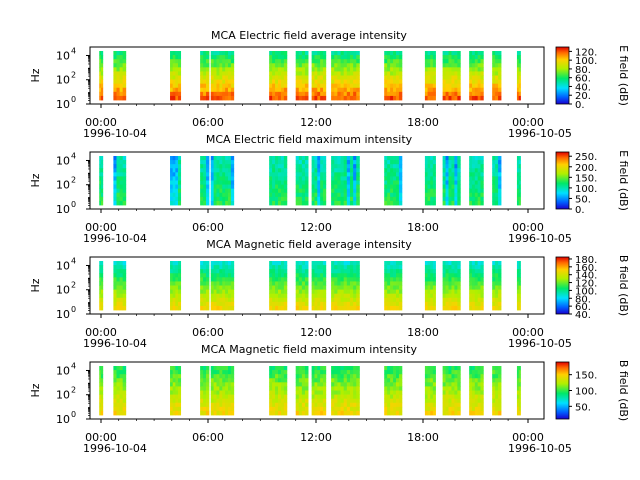 The height and width of the screenshot is (480, 640). What do you see at coordinates (583, 70) in the screenshot?
I see `colorbar-tick-label: 80.` at bounding box center [583, 70].